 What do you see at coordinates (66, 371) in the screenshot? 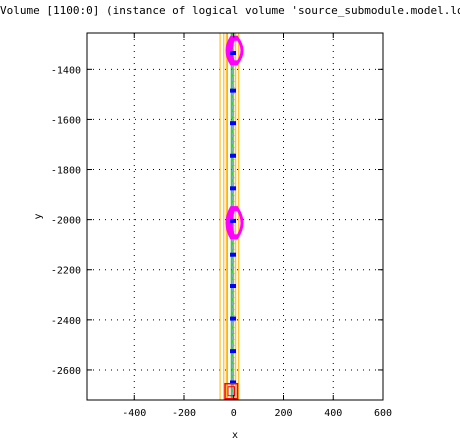
I see `y-tick-label: -2600` at bounding box center [66, 371].